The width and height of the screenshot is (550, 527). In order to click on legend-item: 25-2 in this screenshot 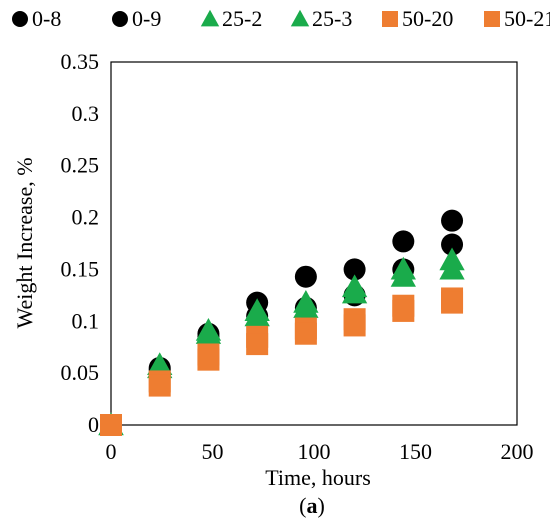, I will do `click(231, 18)`.